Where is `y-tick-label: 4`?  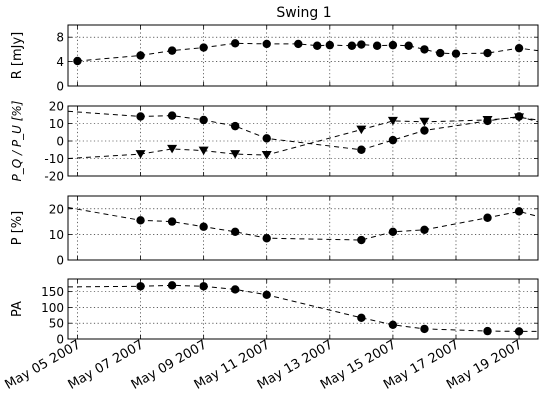
y-tick-label: 4 is located at coordinates (60, 62).